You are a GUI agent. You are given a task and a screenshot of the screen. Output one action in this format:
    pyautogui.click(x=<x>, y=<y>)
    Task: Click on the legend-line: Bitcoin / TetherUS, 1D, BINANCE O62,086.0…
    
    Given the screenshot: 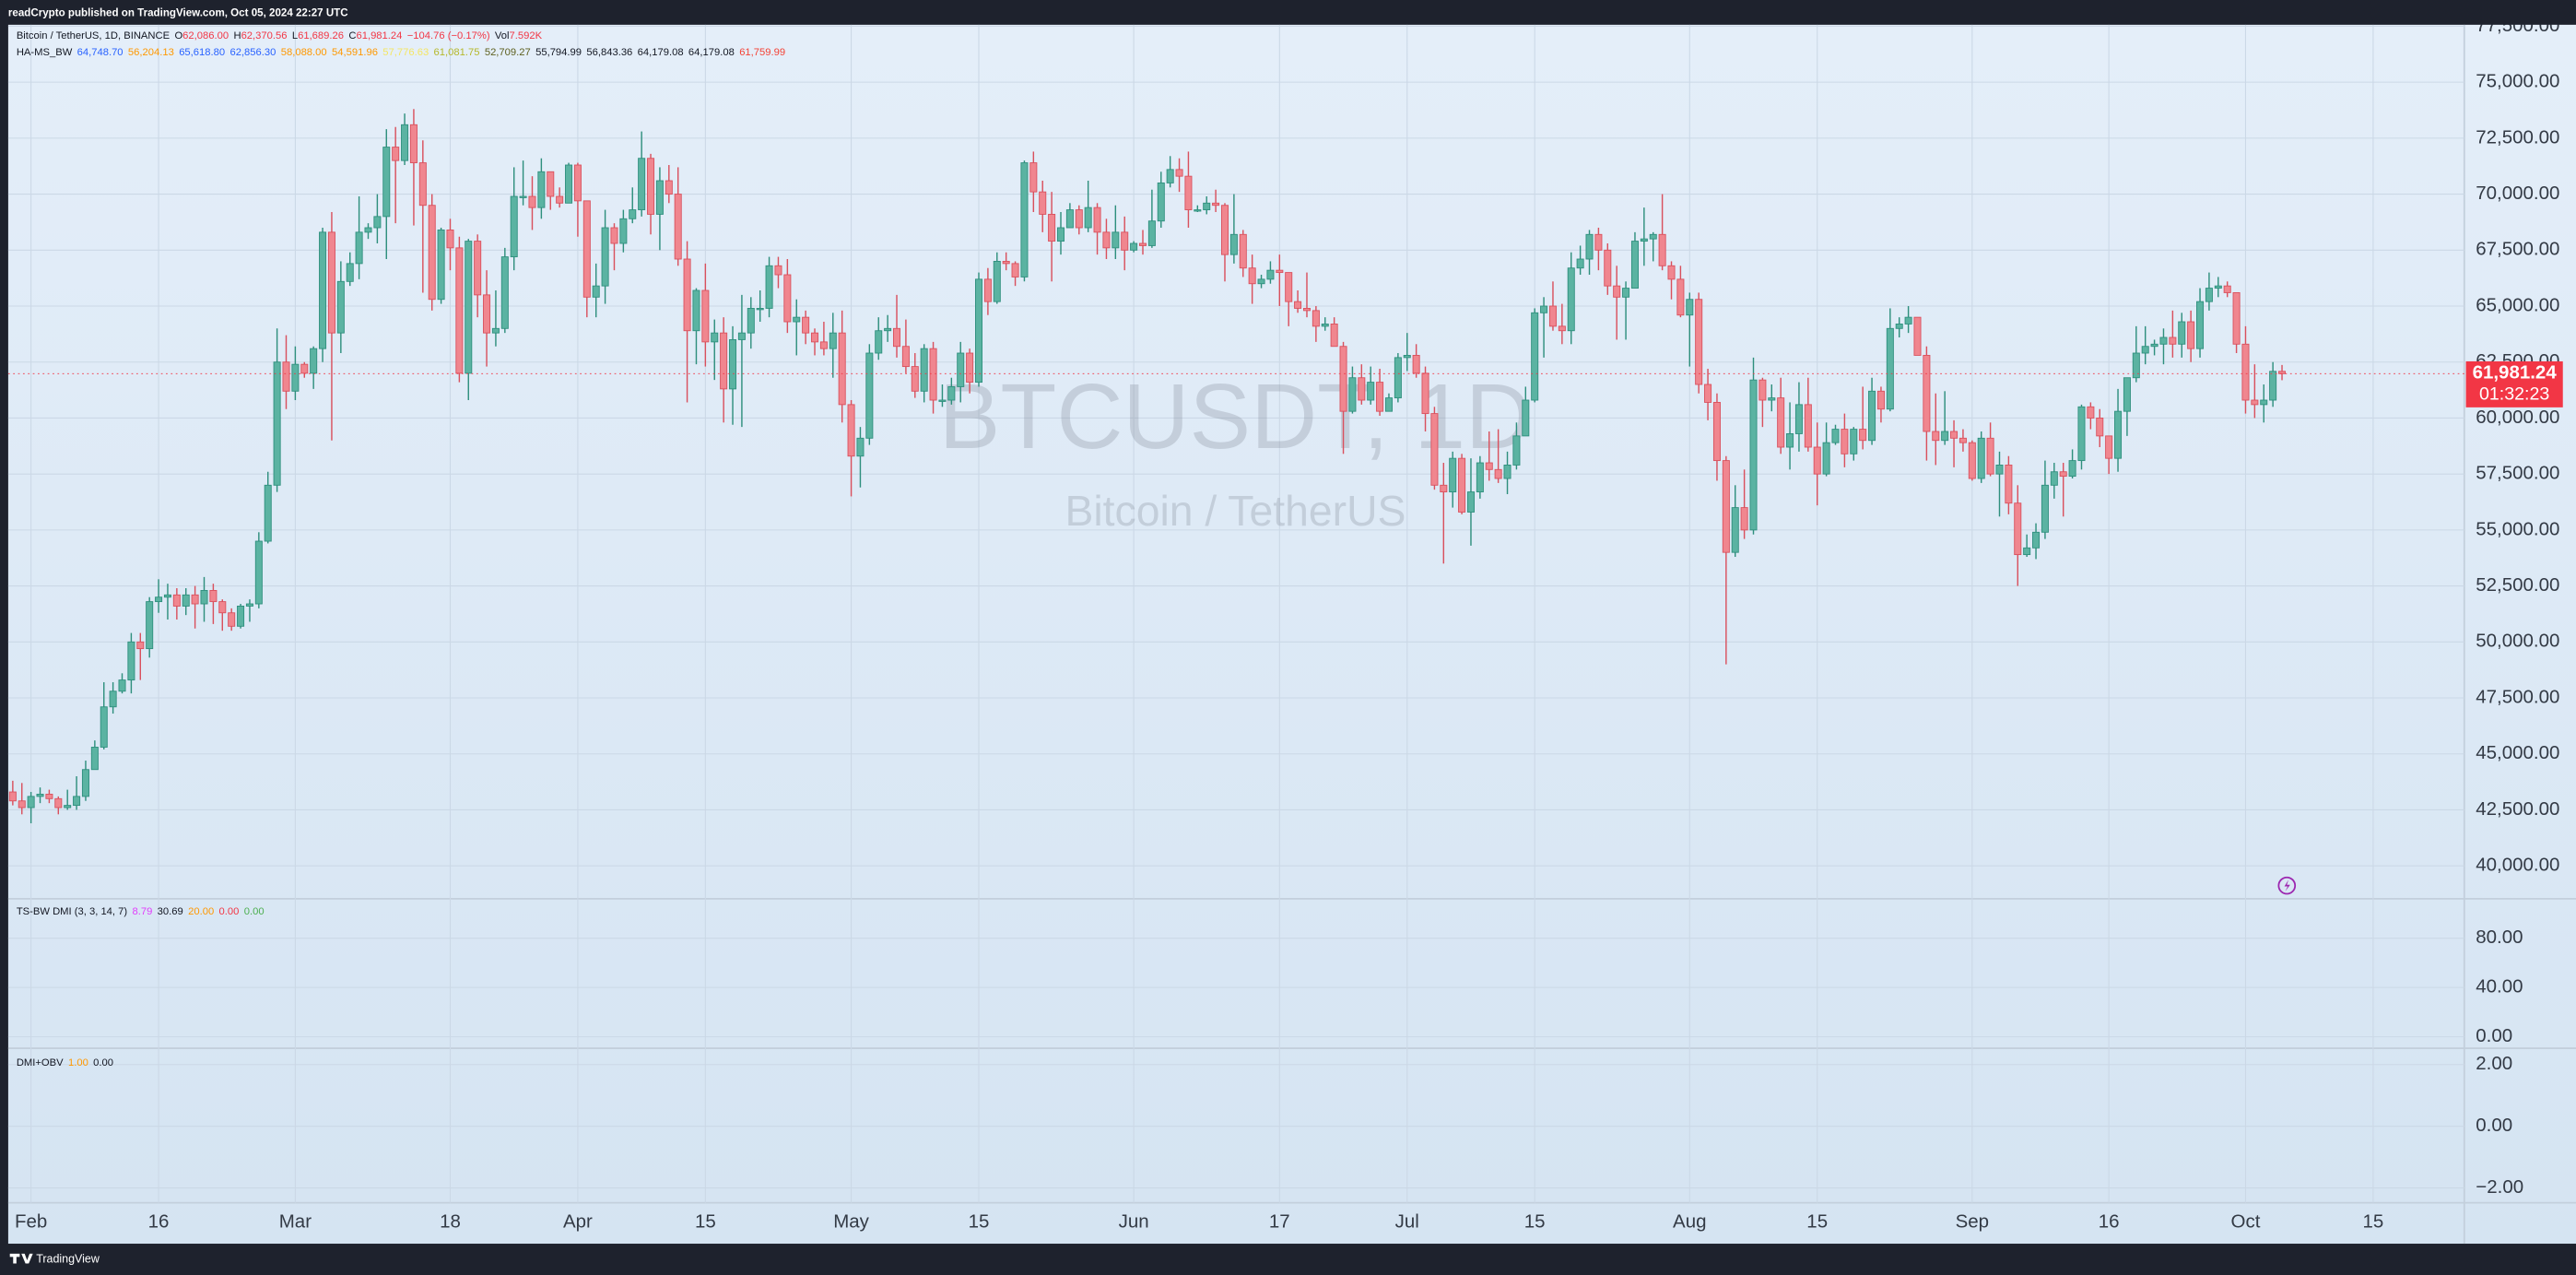 What is the action you would take?
    pyautogui.click(x=280, y=35)
    